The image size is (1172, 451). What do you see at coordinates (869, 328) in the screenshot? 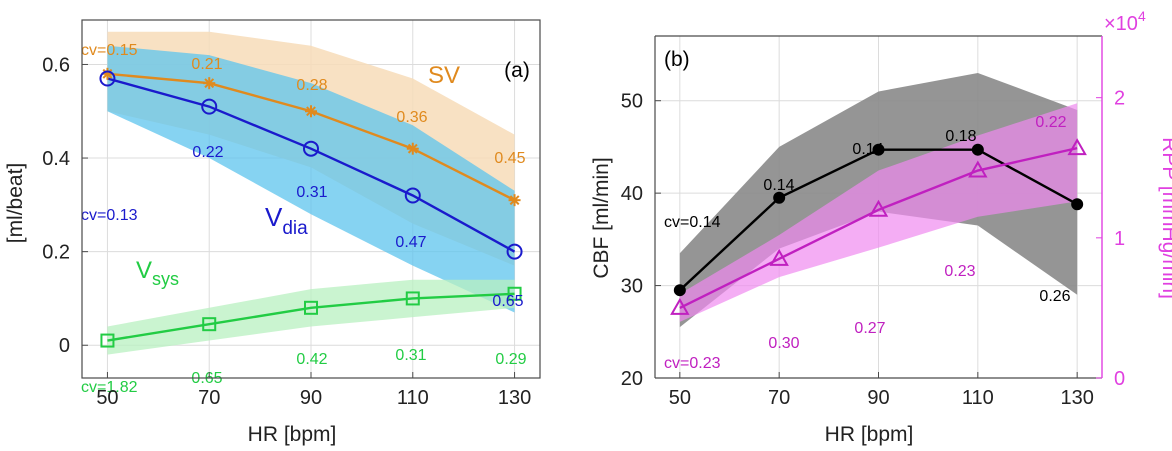
I see `cv-label: 0.27` at bounding box center [869, 328].